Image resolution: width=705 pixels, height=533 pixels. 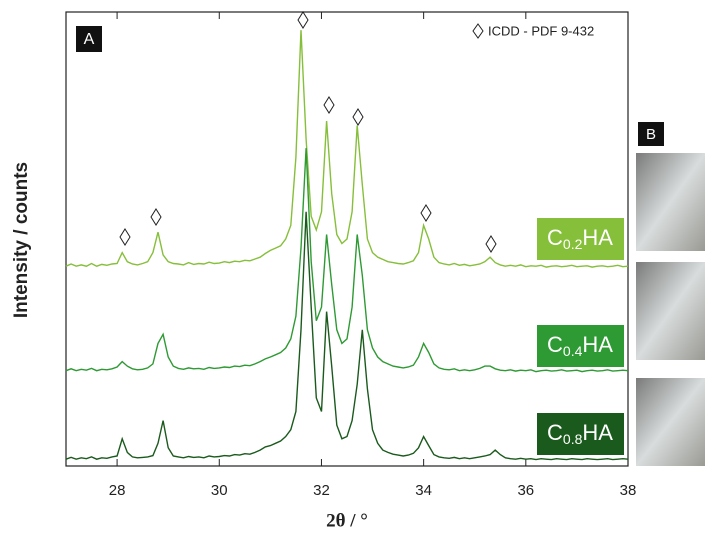 I want to click on x-tick-label: 38, so click(x=628, y=490).